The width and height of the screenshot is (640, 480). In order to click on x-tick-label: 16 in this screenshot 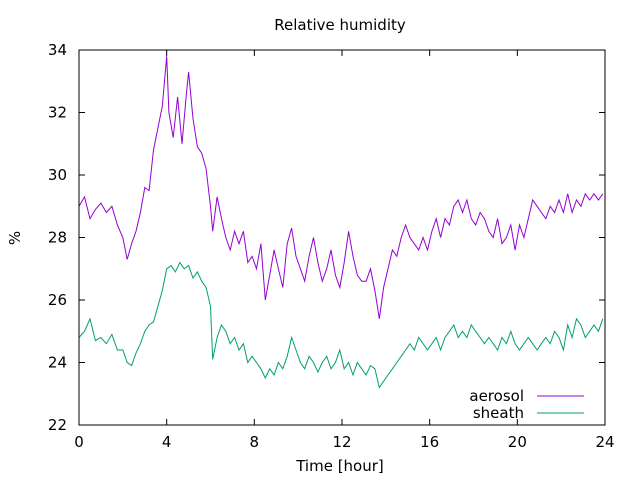, I will do `click(429, 442)`.